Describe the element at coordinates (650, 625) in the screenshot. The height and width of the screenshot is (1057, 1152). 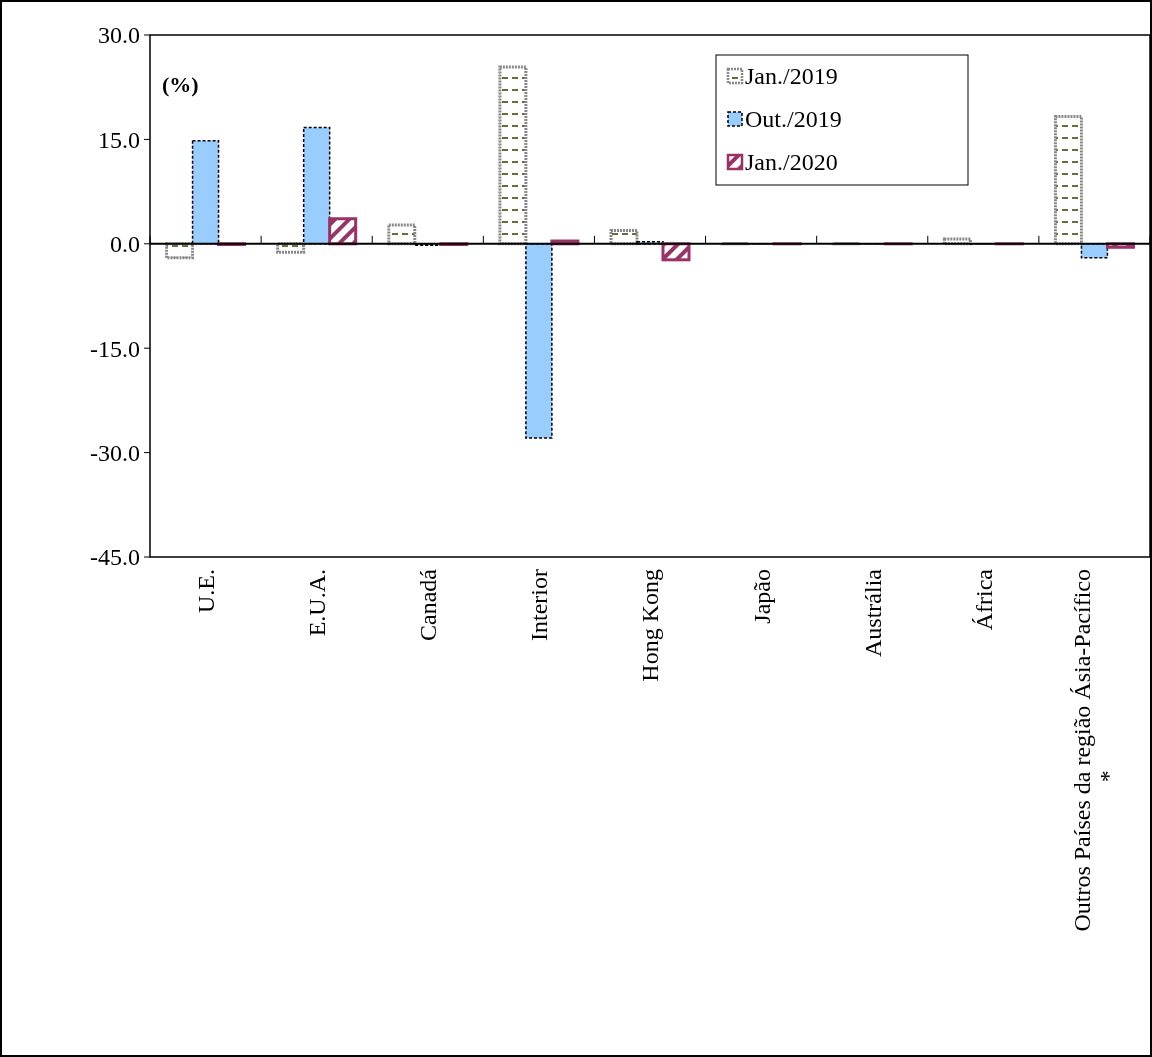
I see `x-tick-label: Hong Kong` at that location.